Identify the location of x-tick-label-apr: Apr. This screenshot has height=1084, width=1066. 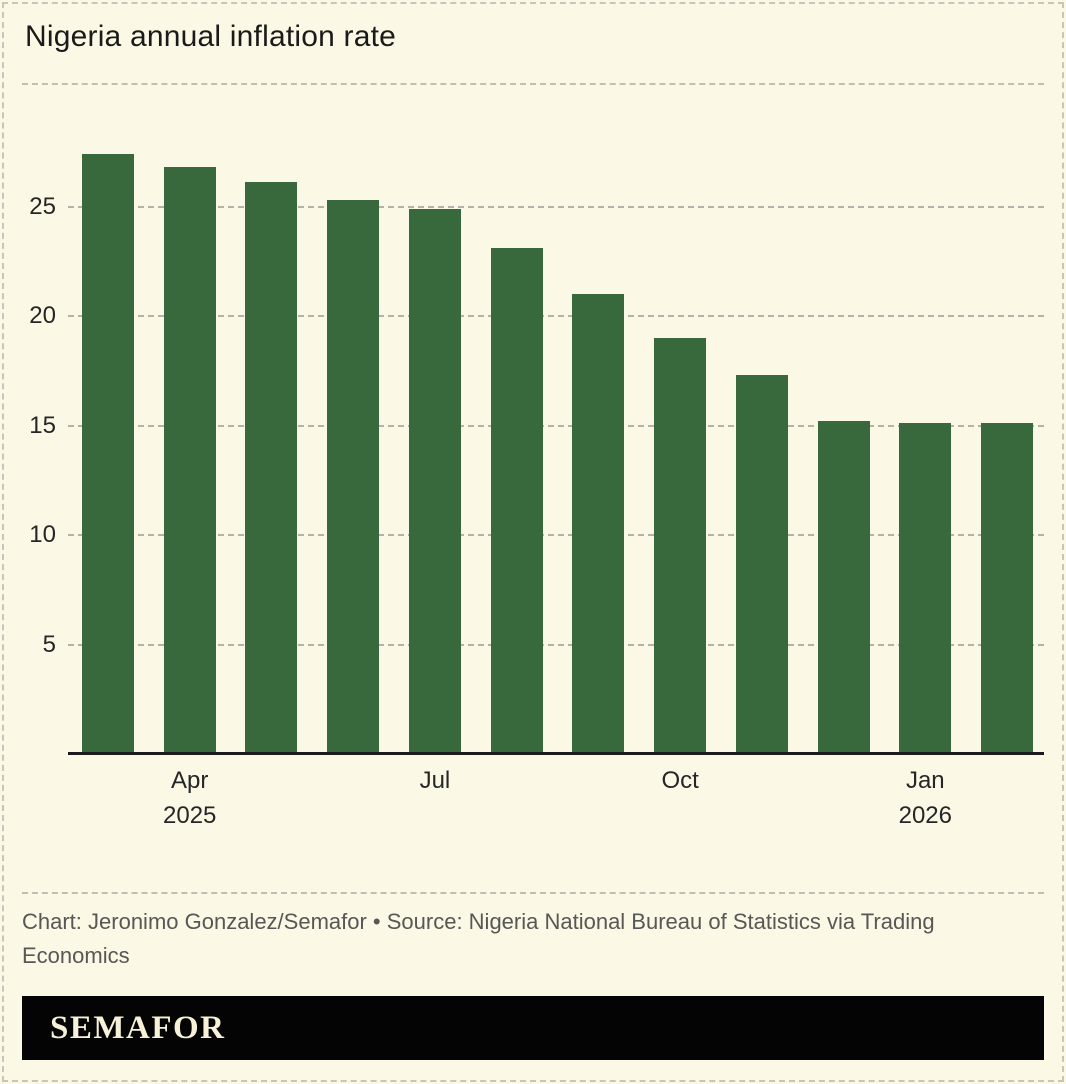
(190, 780).